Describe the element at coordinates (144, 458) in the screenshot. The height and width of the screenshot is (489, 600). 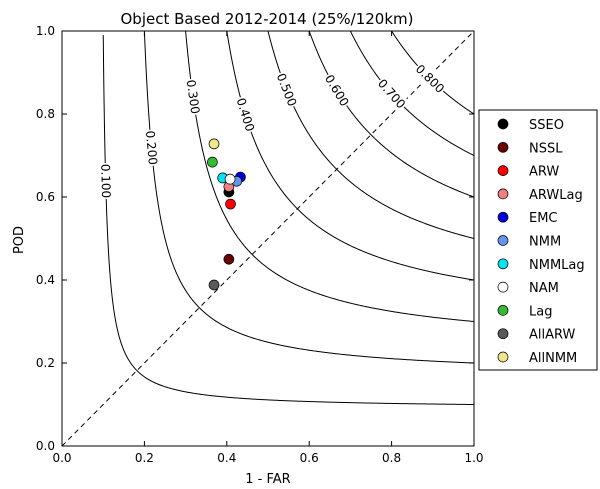
I see `x-tick-label: 0.2` at that location.